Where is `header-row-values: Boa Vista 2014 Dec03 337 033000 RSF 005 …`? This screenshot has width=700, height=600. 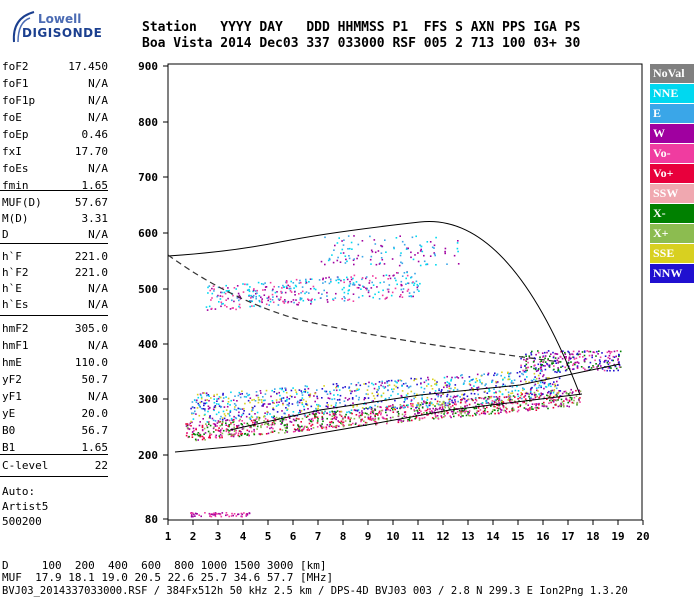 header-row-values: Boa Vista 2014 Dec03 337 033000 RSF 005 … is located at coordinates (361, 43).